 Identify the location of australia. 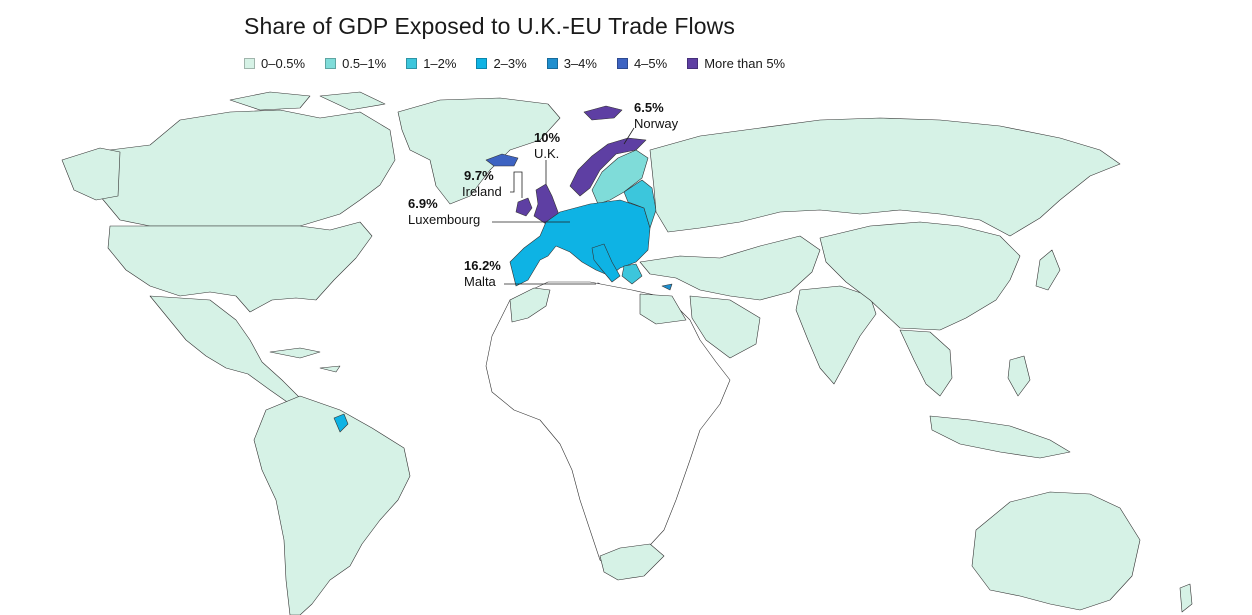
(1056, 551).